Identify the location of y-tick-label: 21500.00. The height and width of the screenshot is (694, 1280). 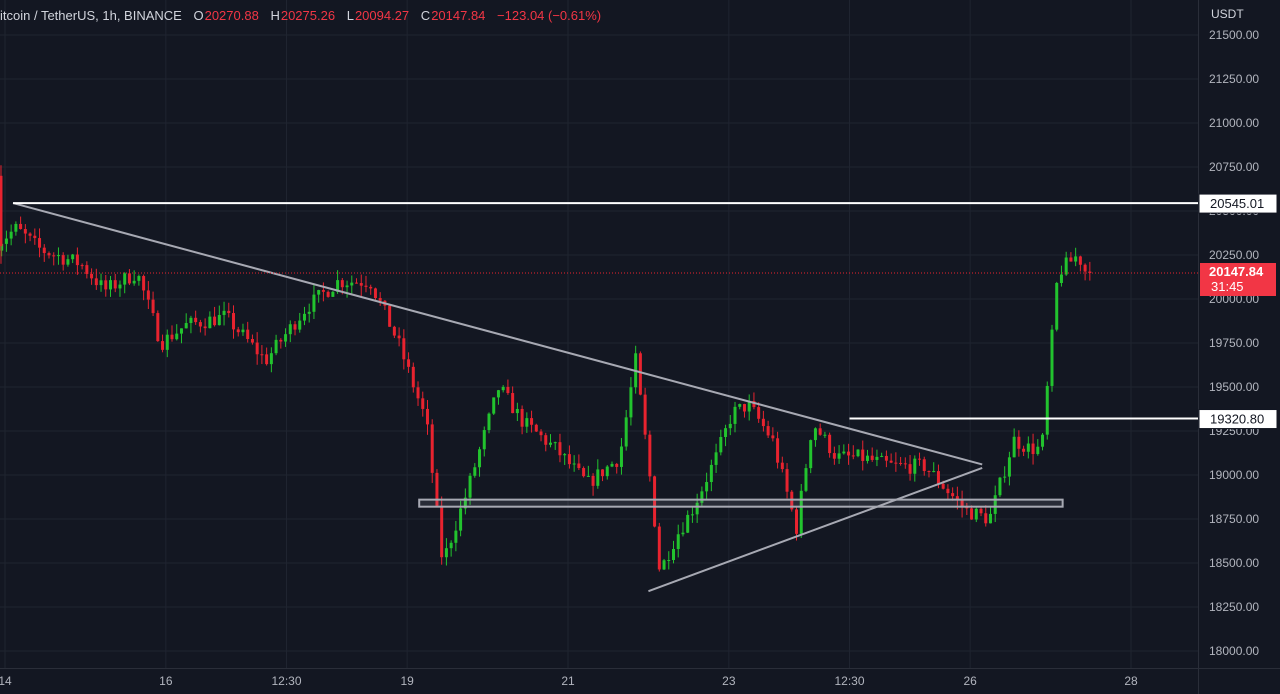
(1234, 35).